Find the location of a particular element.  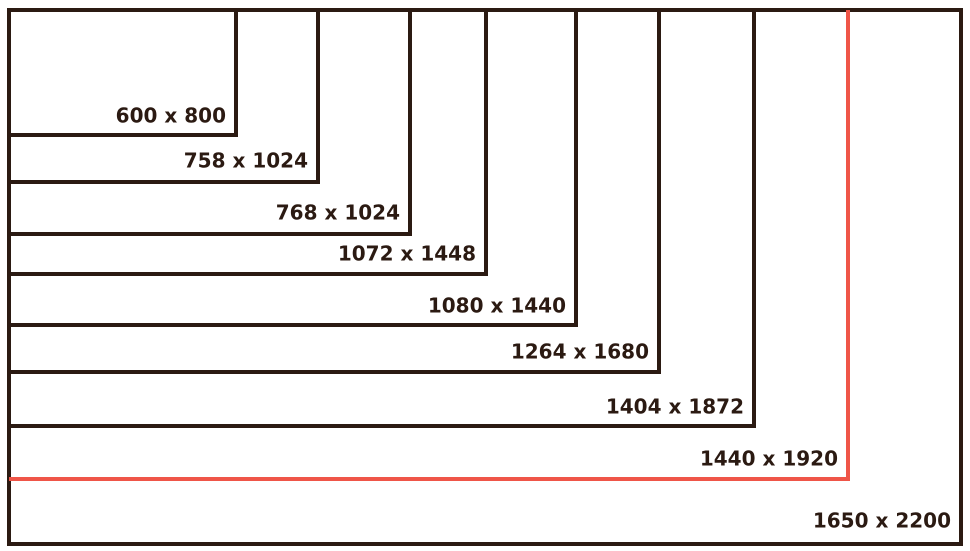

frame-label: 1080 x 1440 is located at coordinates (497, 306).